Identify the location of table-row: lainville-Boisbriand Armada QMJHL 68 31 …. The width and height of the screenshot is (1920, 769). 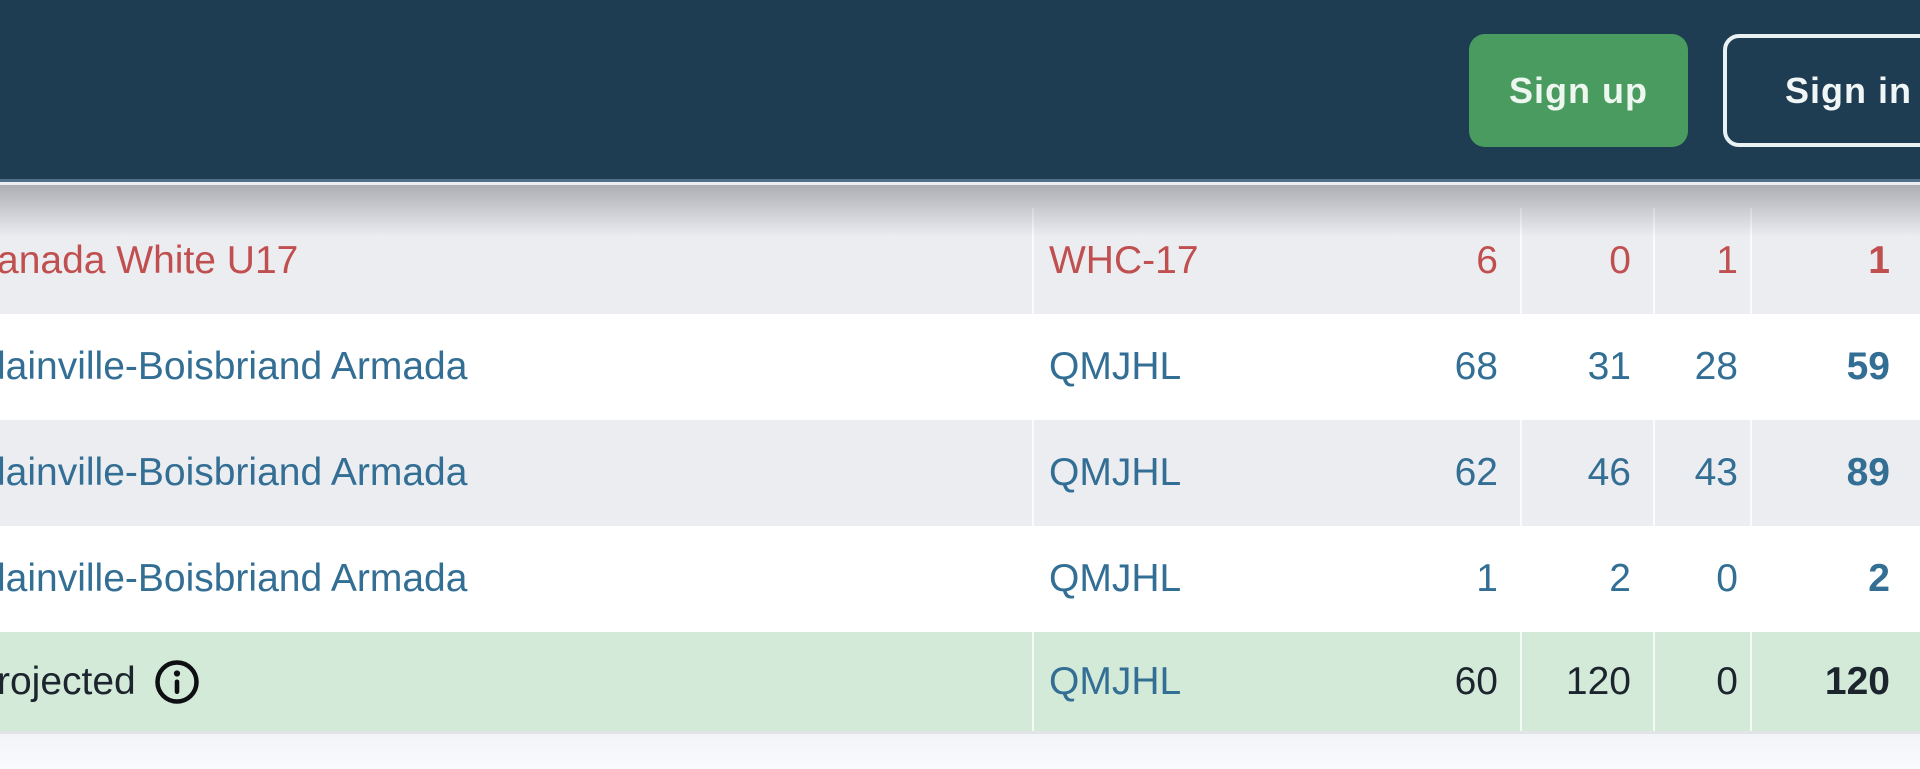
(960, 367).